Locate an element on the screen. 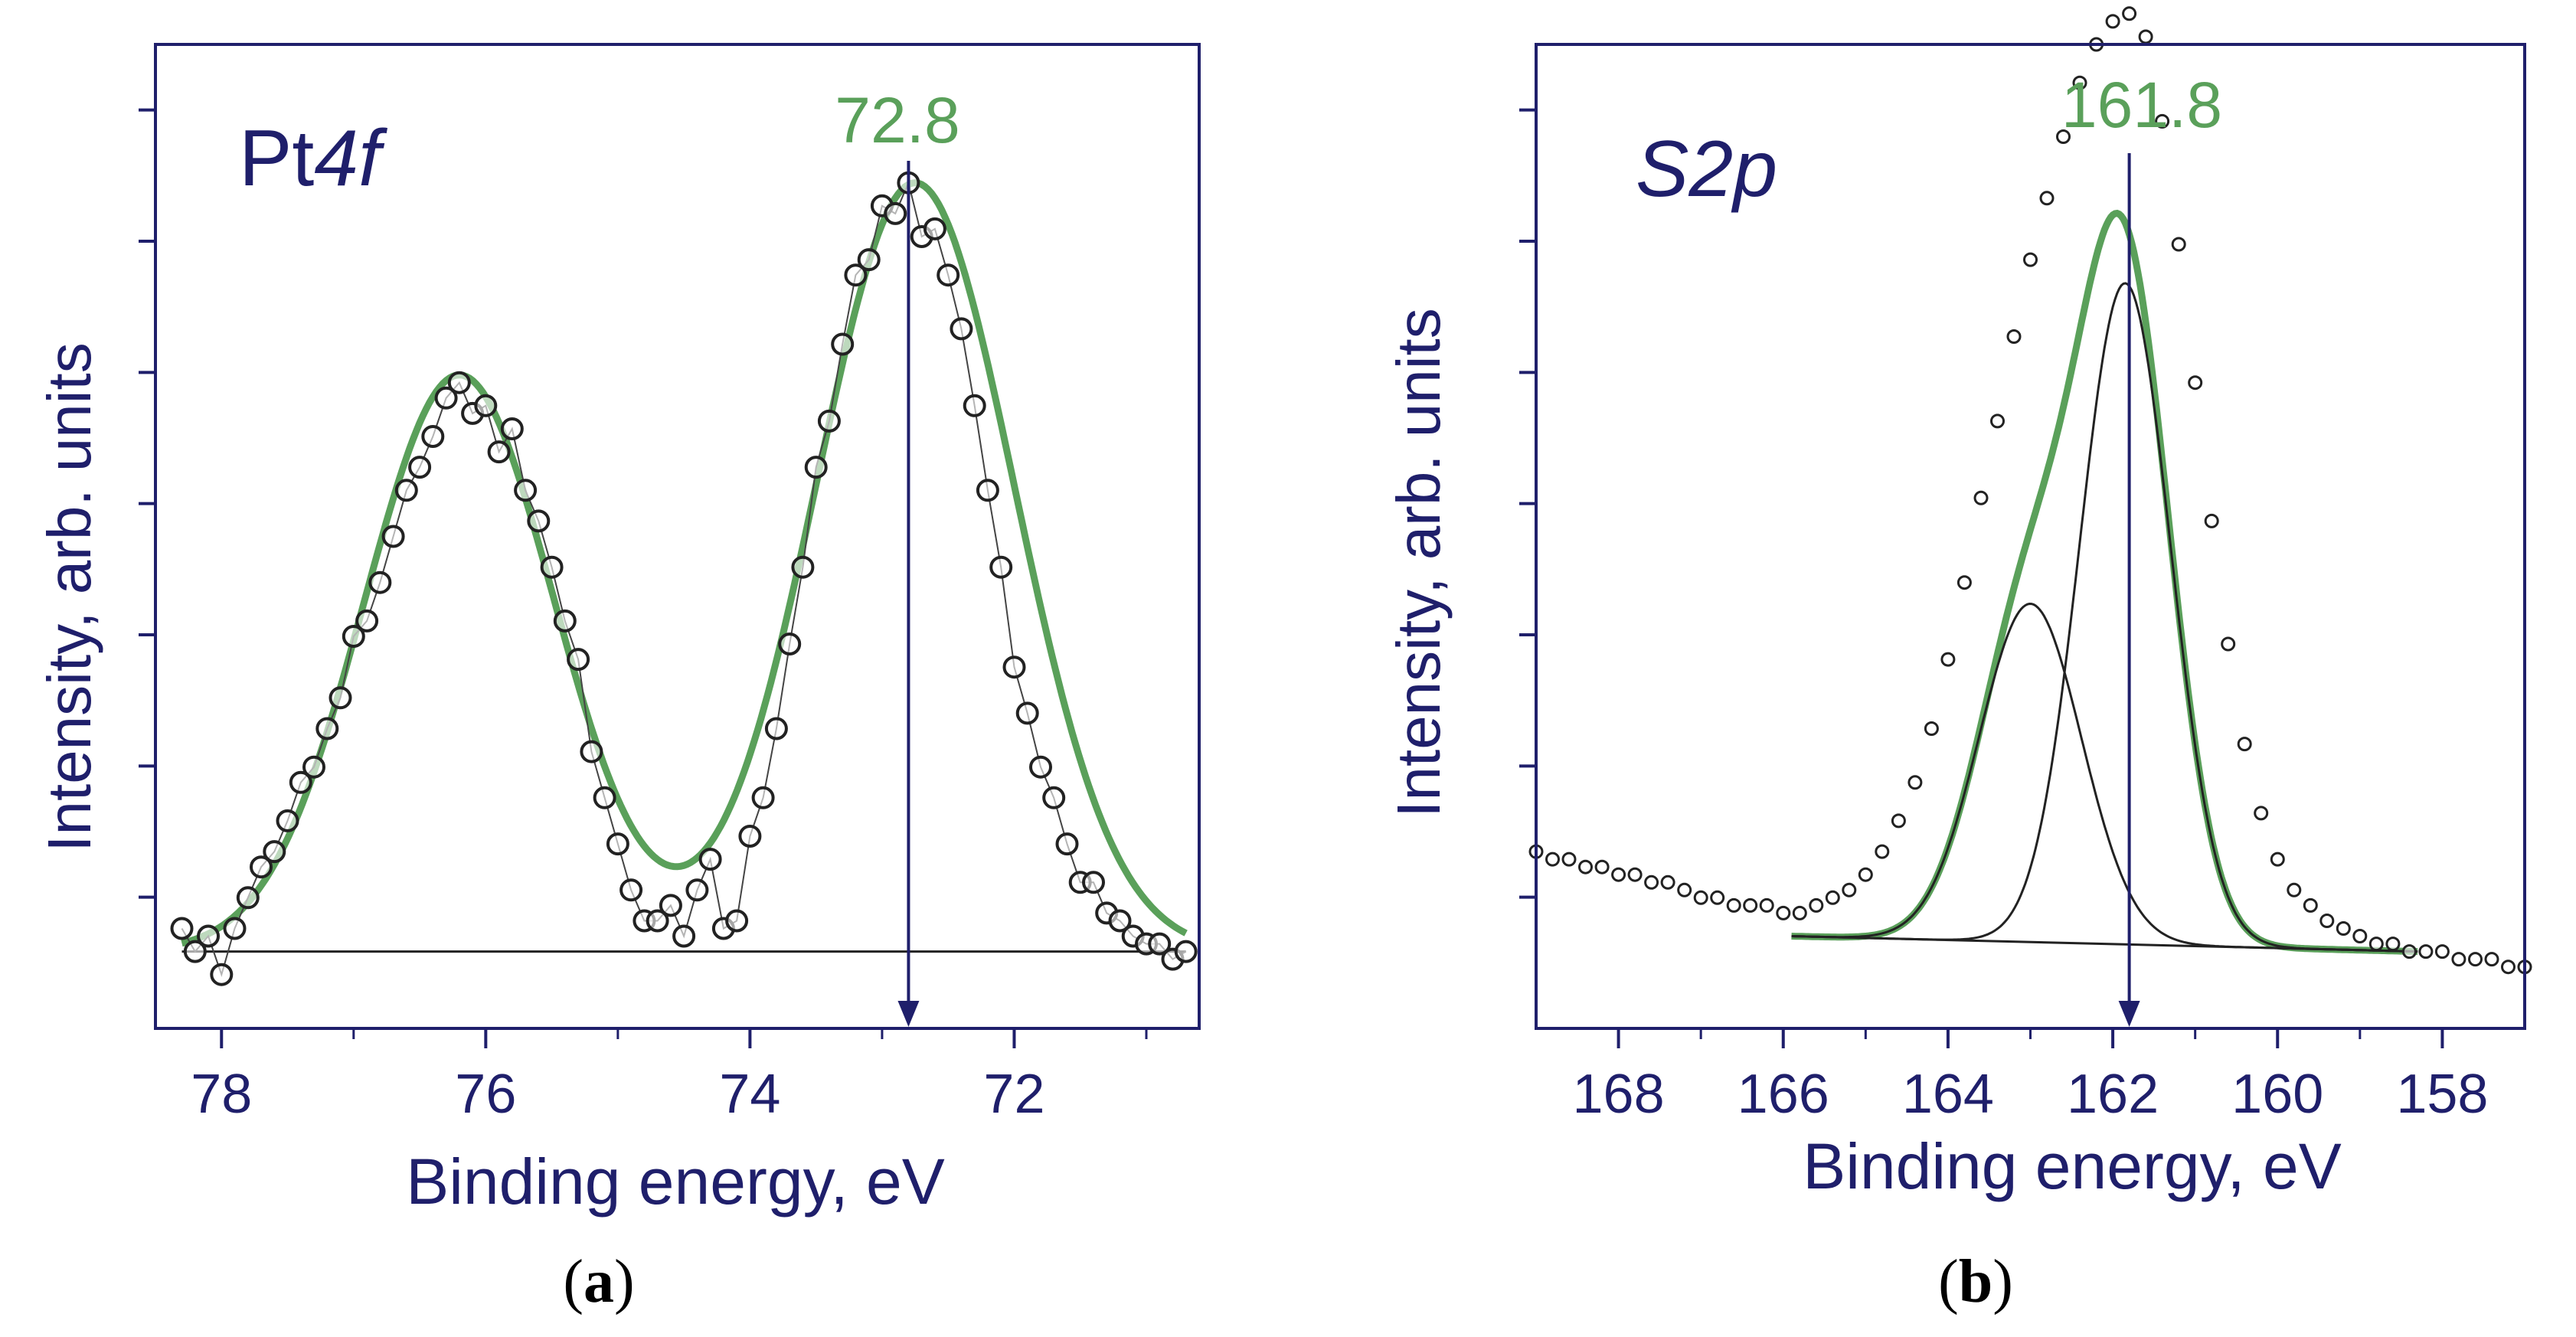  x-tick-label-a-0: 78 is located at coordinates (221, 1094).